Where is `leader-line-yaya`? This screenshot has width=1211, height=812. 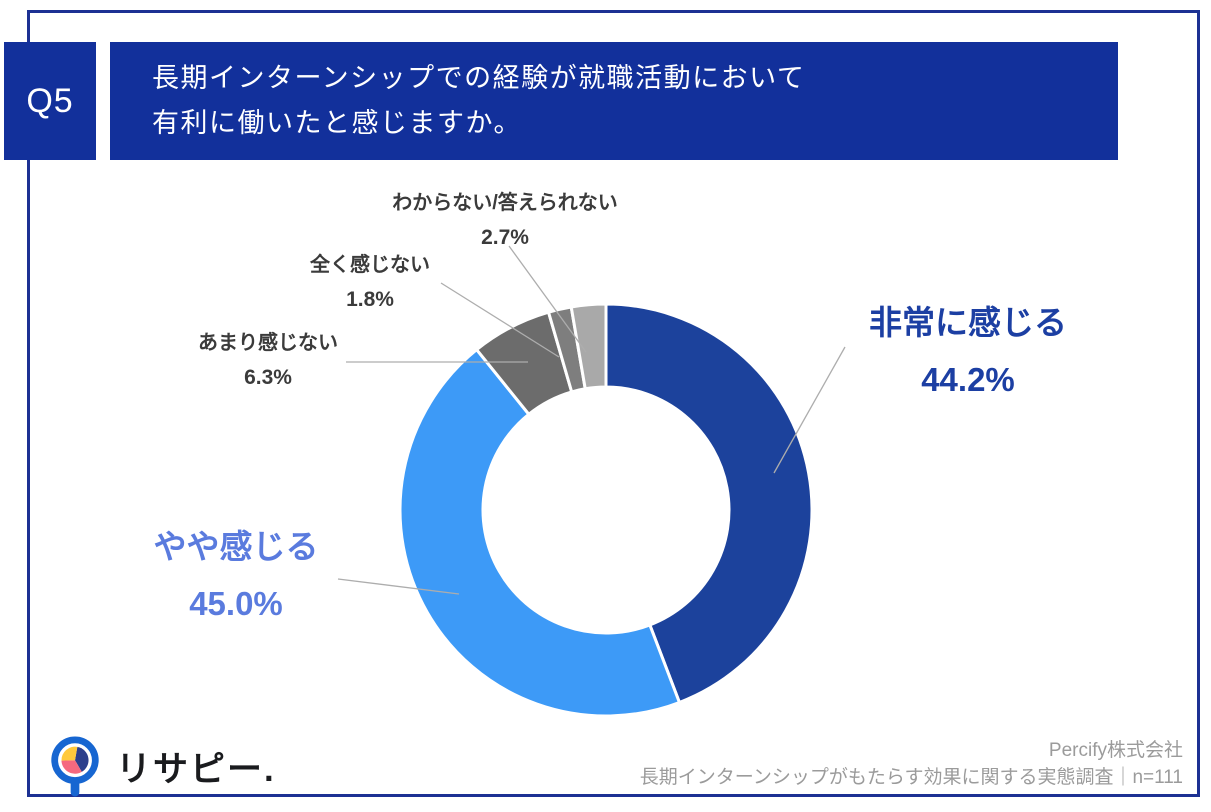 leader-line-yaya is located at coordinates (398, 586).